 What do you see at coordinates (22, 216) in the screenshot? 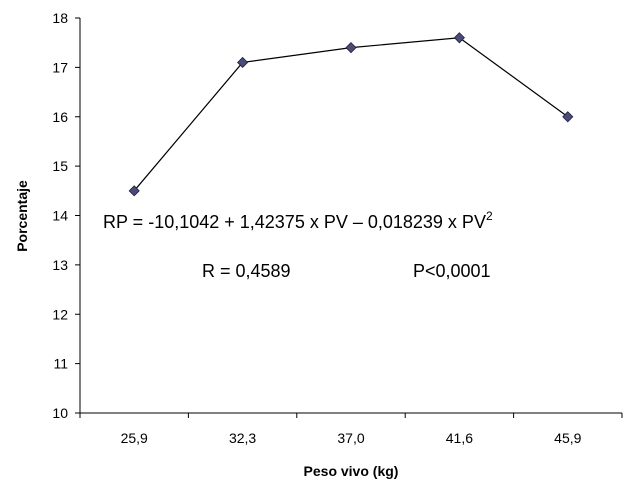
I see `y-axis-title: Porcentaje` at bounding box center [22, 216].